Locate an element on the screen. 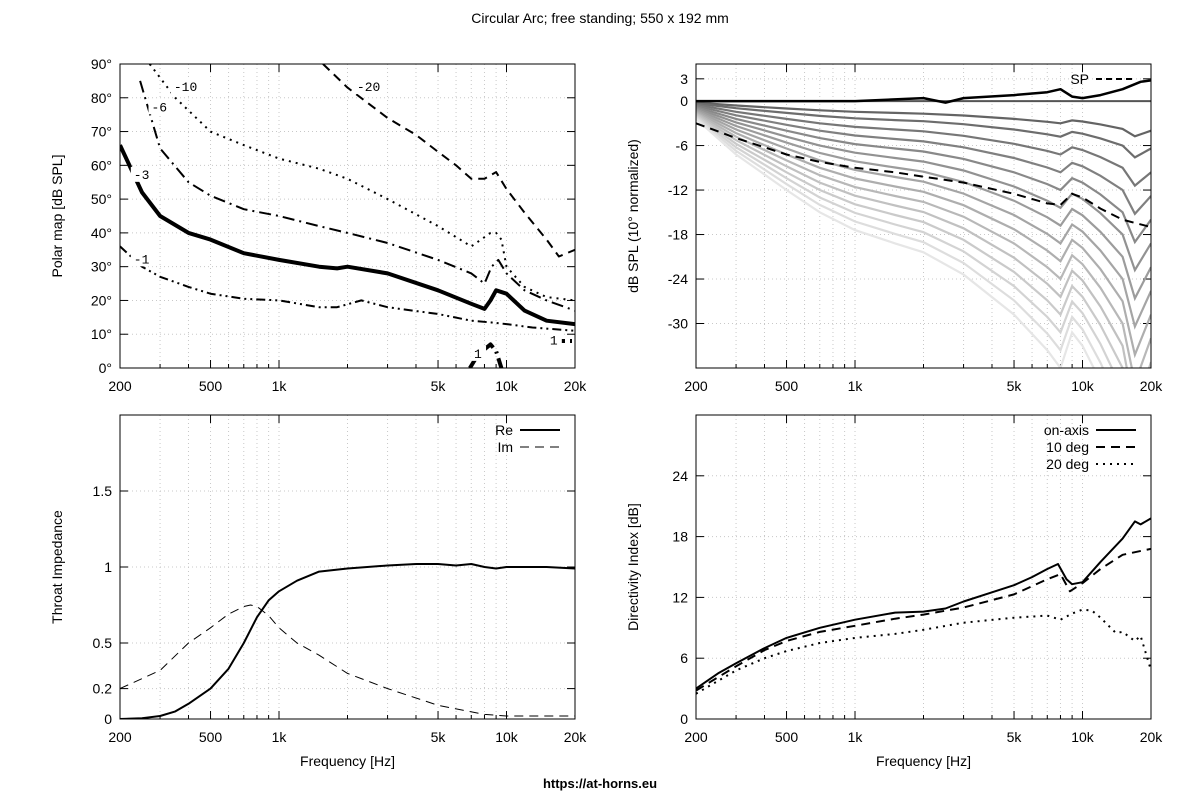  y-axis-label: Throat Impedance is located at coordinates (57, 567).